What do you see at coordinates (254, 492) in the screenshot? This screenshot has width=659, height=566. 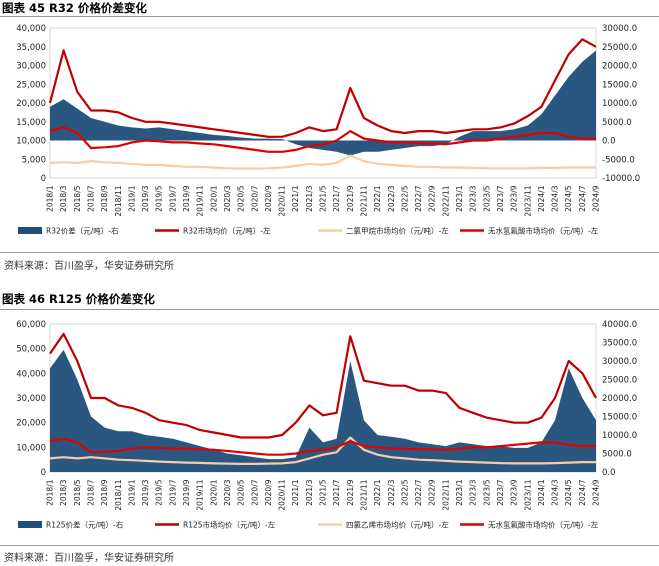 I see `x-tick-label: 2020/7` at bounding box center [254, 492].